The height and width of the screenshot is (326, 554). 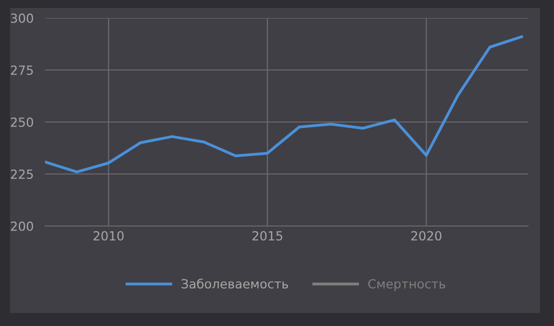 I want to click on y-tick-label: 200, so click(x=22, y=226).